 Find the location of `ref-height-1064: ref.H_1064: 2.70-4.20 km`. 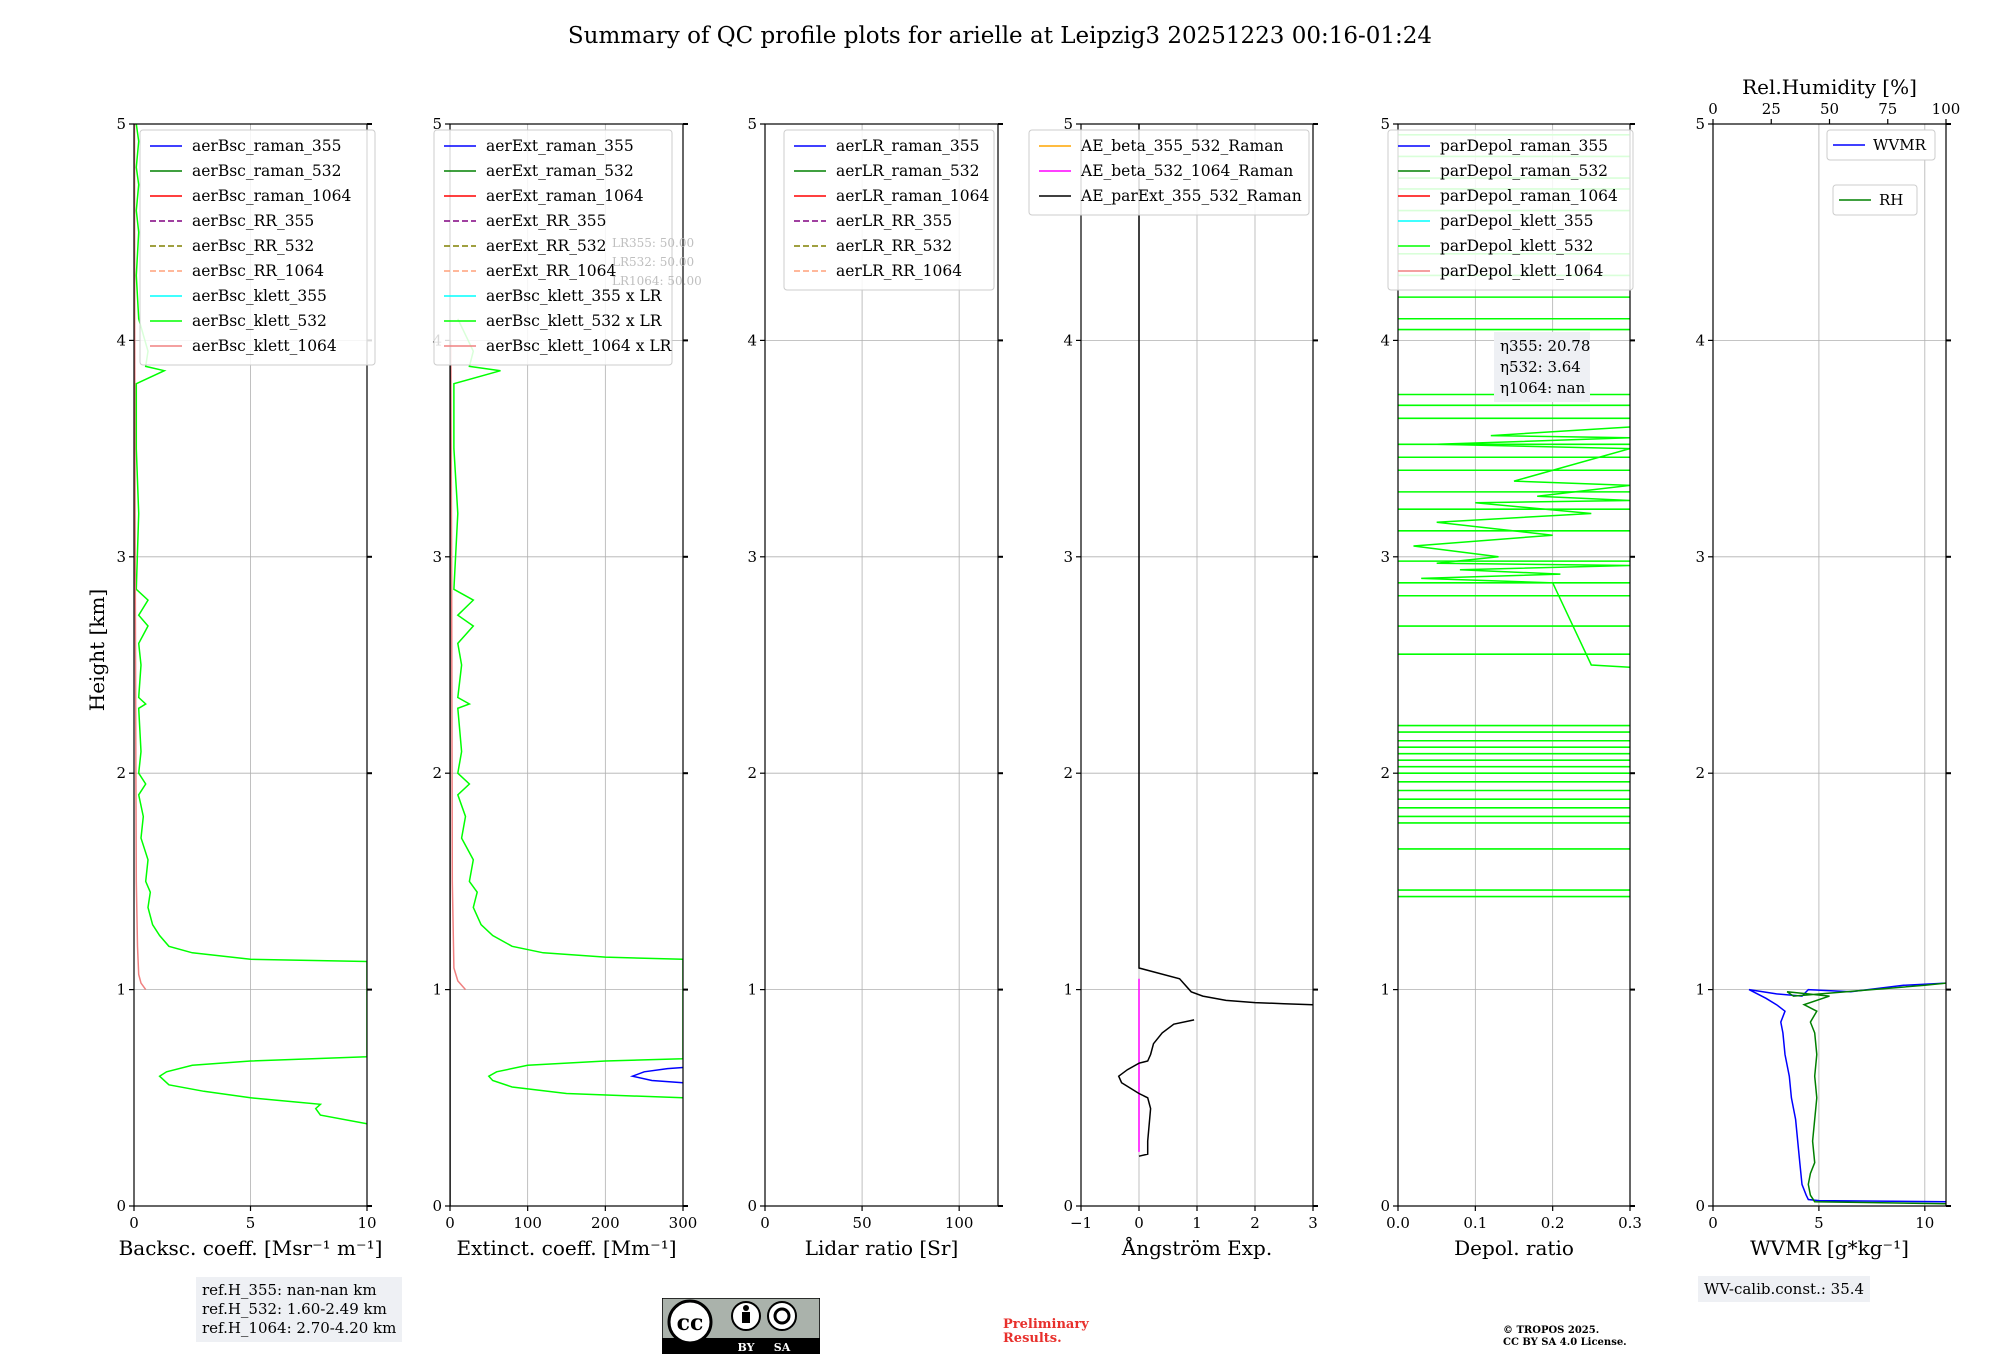

ref-height-1064: ref.H_1064: 2.70-4.20 km is located at coordinates (299, 1328).